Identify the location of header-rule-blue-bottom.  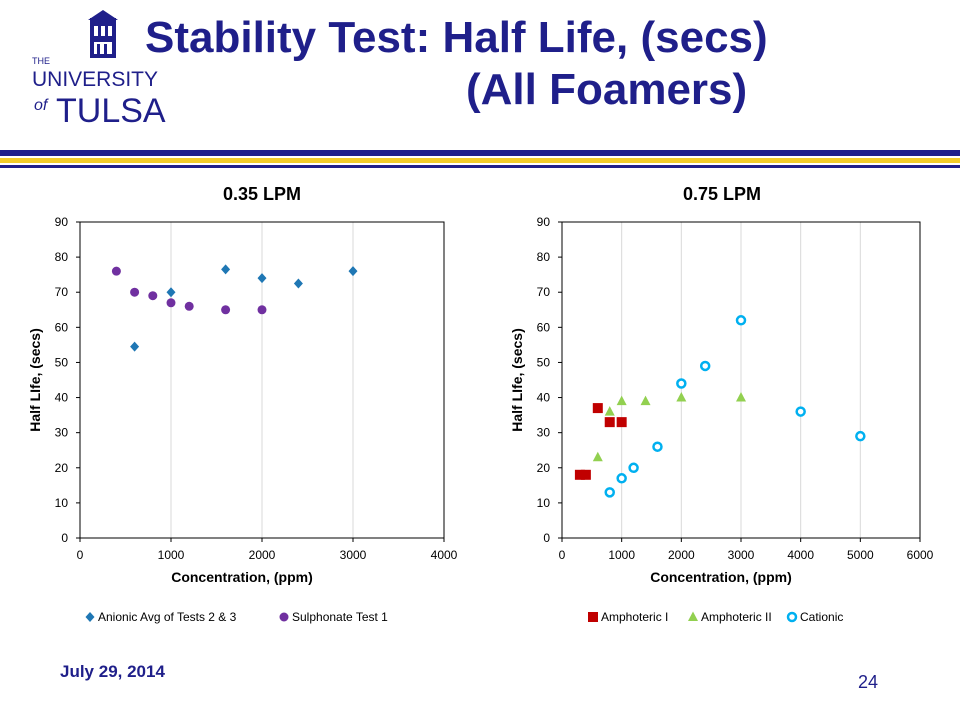
(480, 166).